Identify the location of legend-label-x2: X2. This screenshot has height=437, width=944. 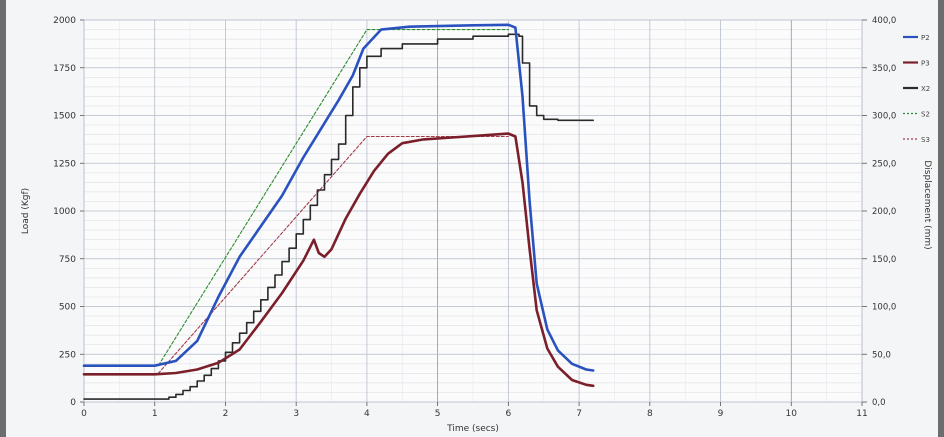
(925, 89).